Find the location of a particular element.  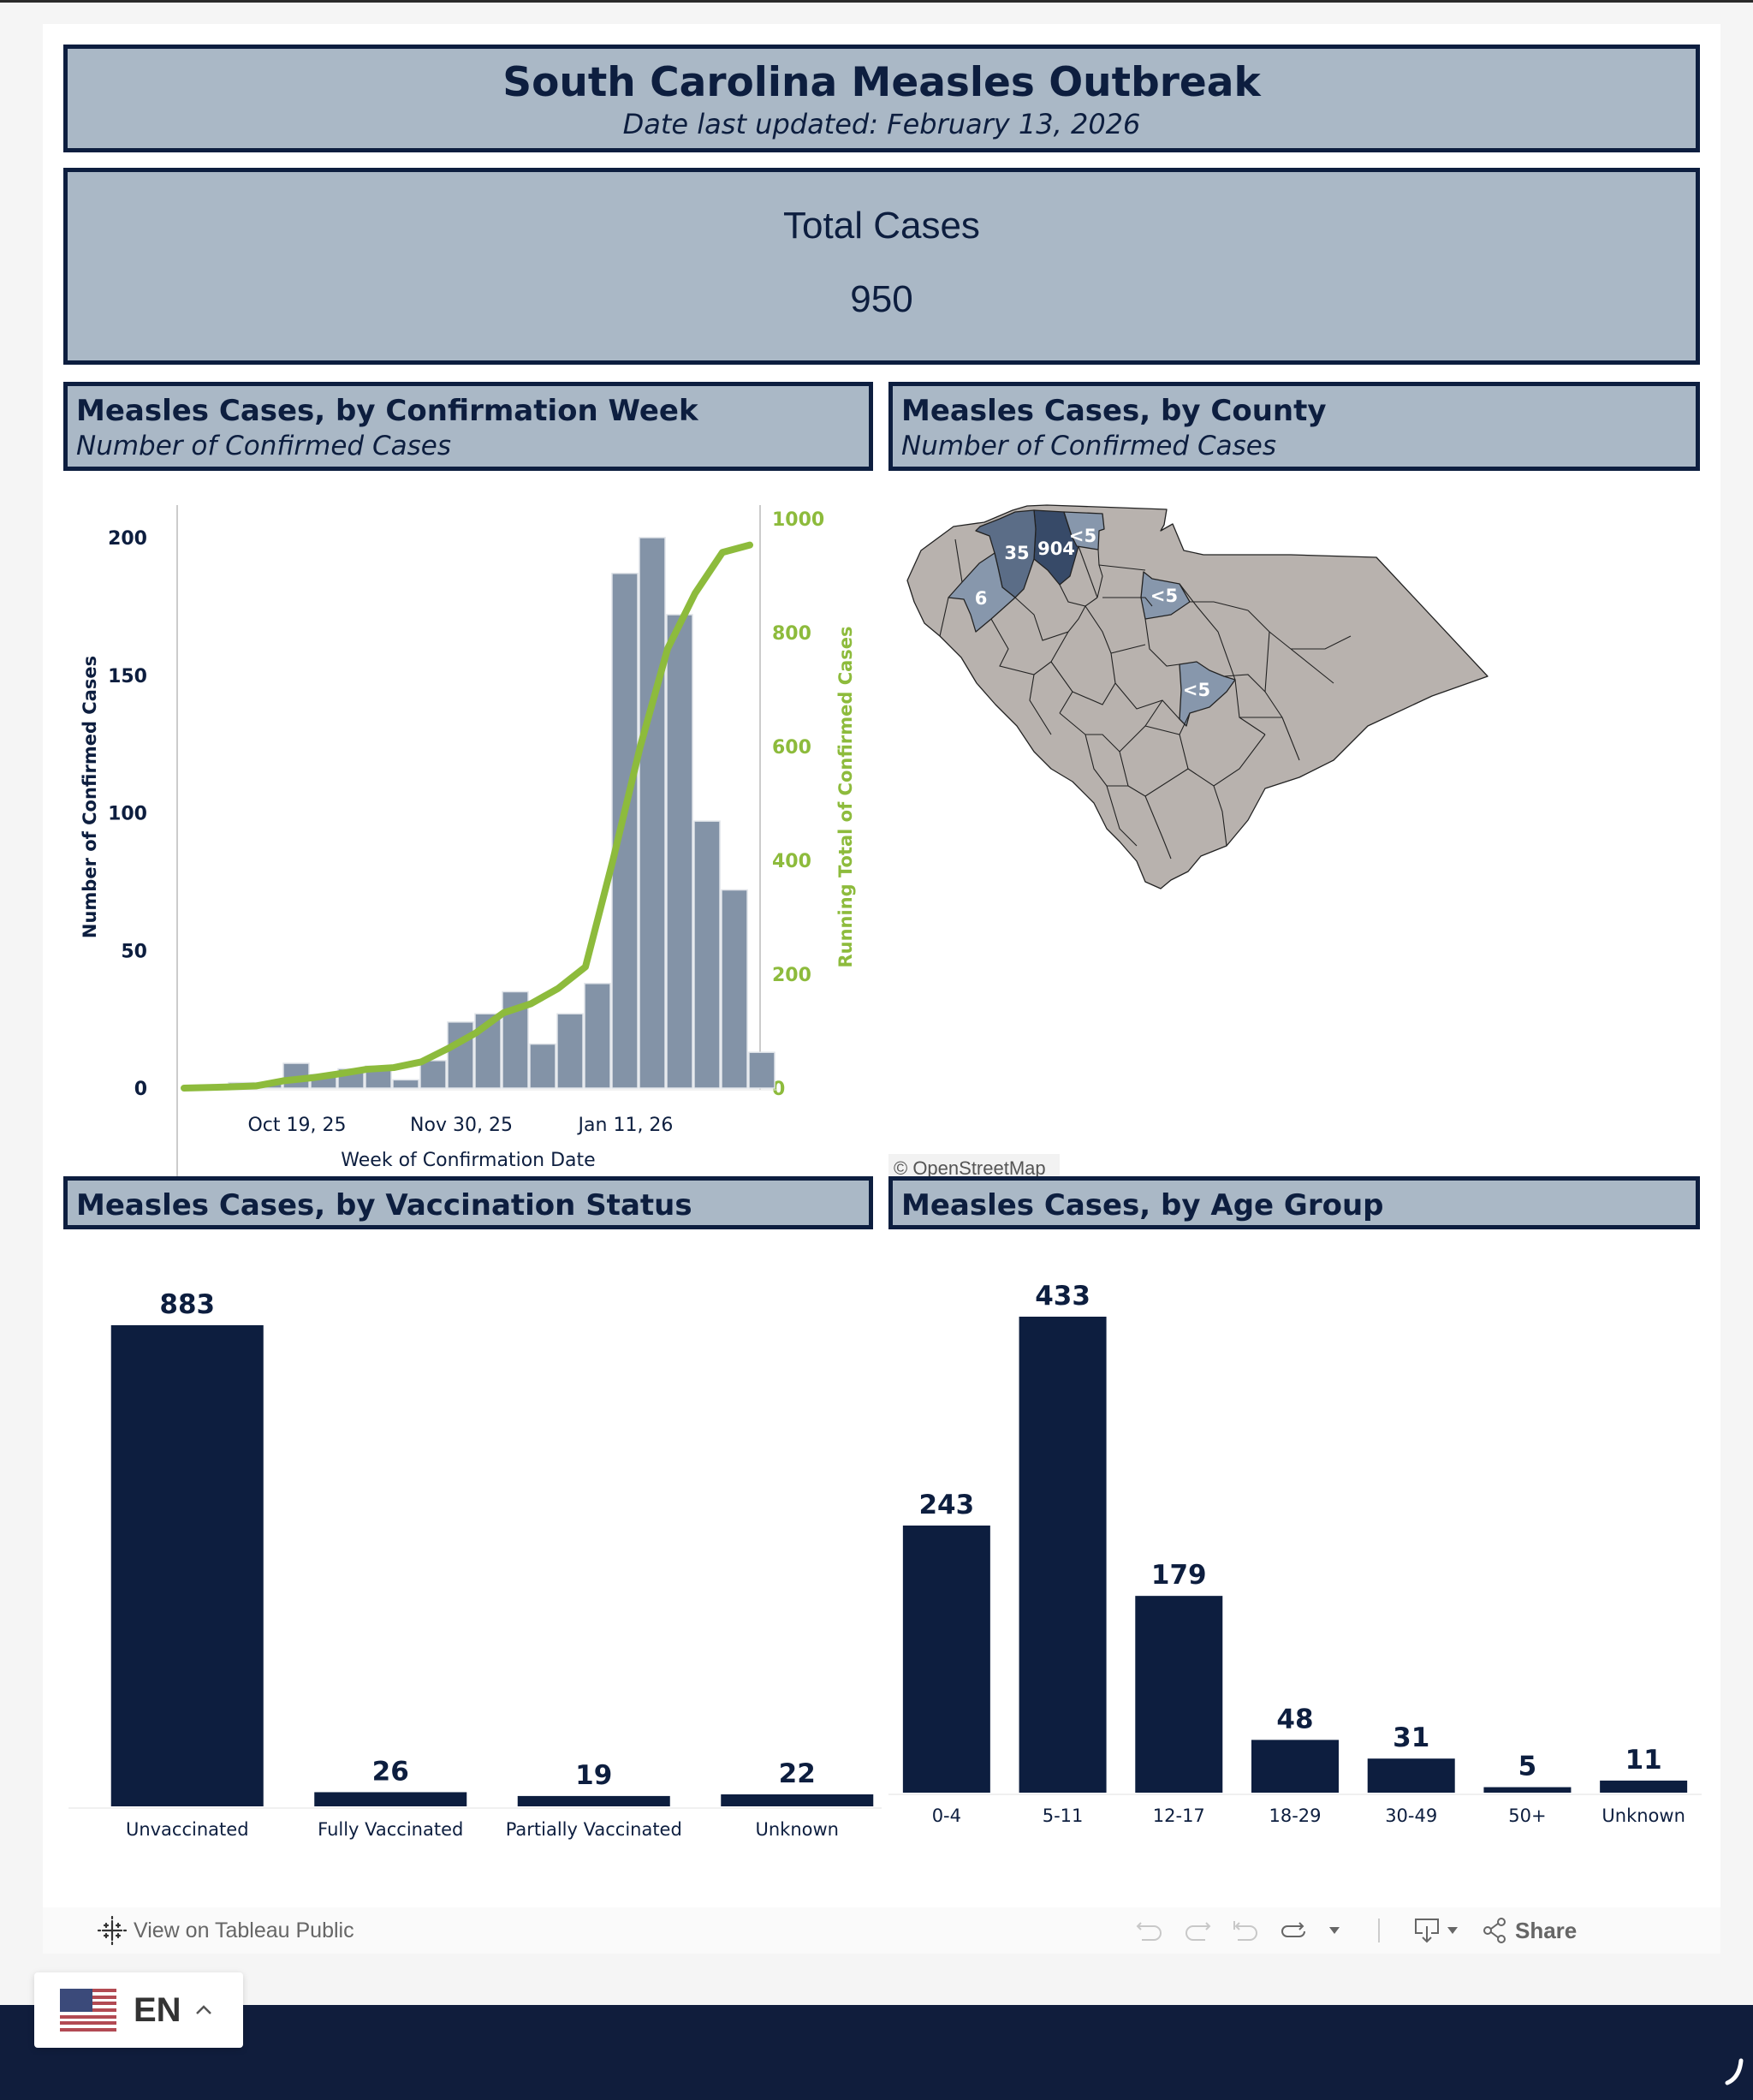

download-icon is located at coordinates (1427, 1931).